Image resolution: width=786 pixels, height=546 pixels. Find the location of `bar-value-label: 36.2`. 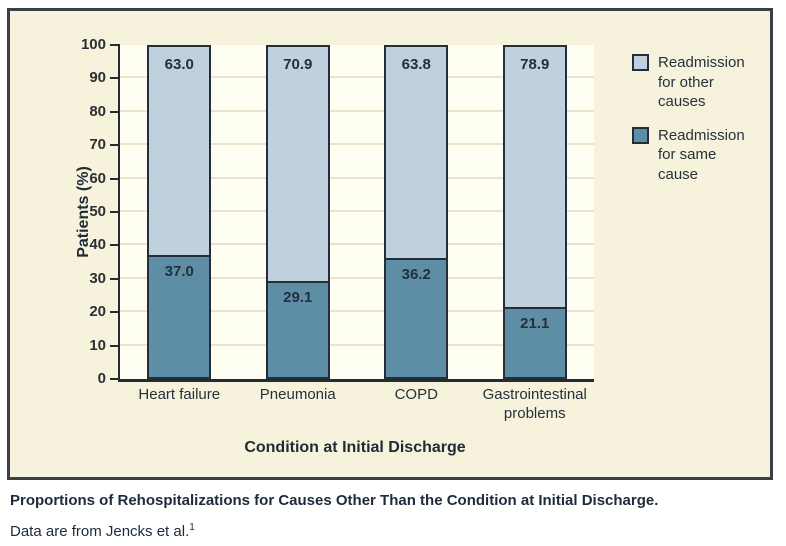

bar-value-label: 36.2 is located at coordinates (416, 274).